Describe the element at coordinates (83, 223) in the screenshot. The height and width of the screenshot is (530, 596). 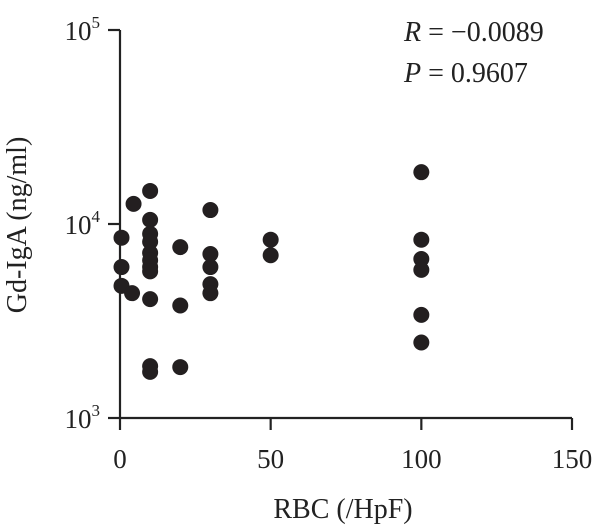
I see `y-tick-label: 10⁴` at that location.